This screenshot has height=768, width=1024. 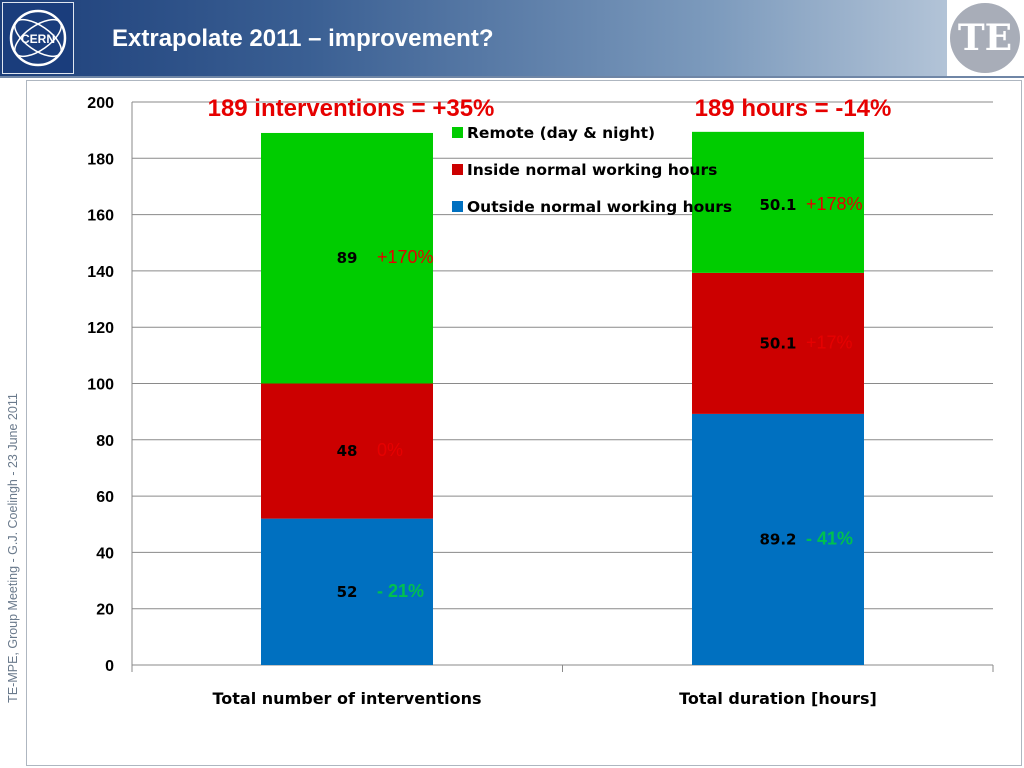 I want to click on cern-logo: CERN, so click(x=38, y=38).